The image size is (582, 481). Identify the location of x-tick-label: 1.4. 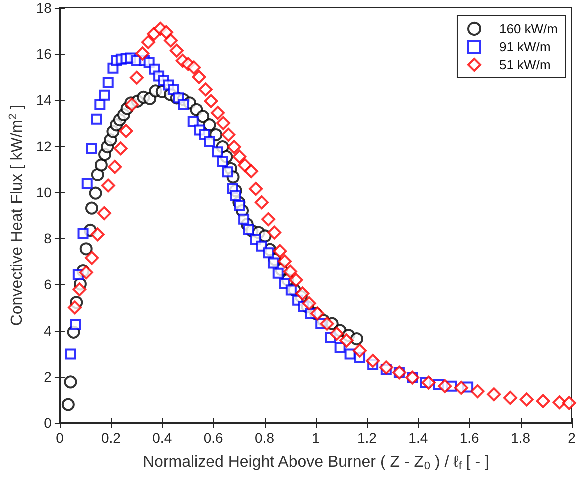
(418, 438).